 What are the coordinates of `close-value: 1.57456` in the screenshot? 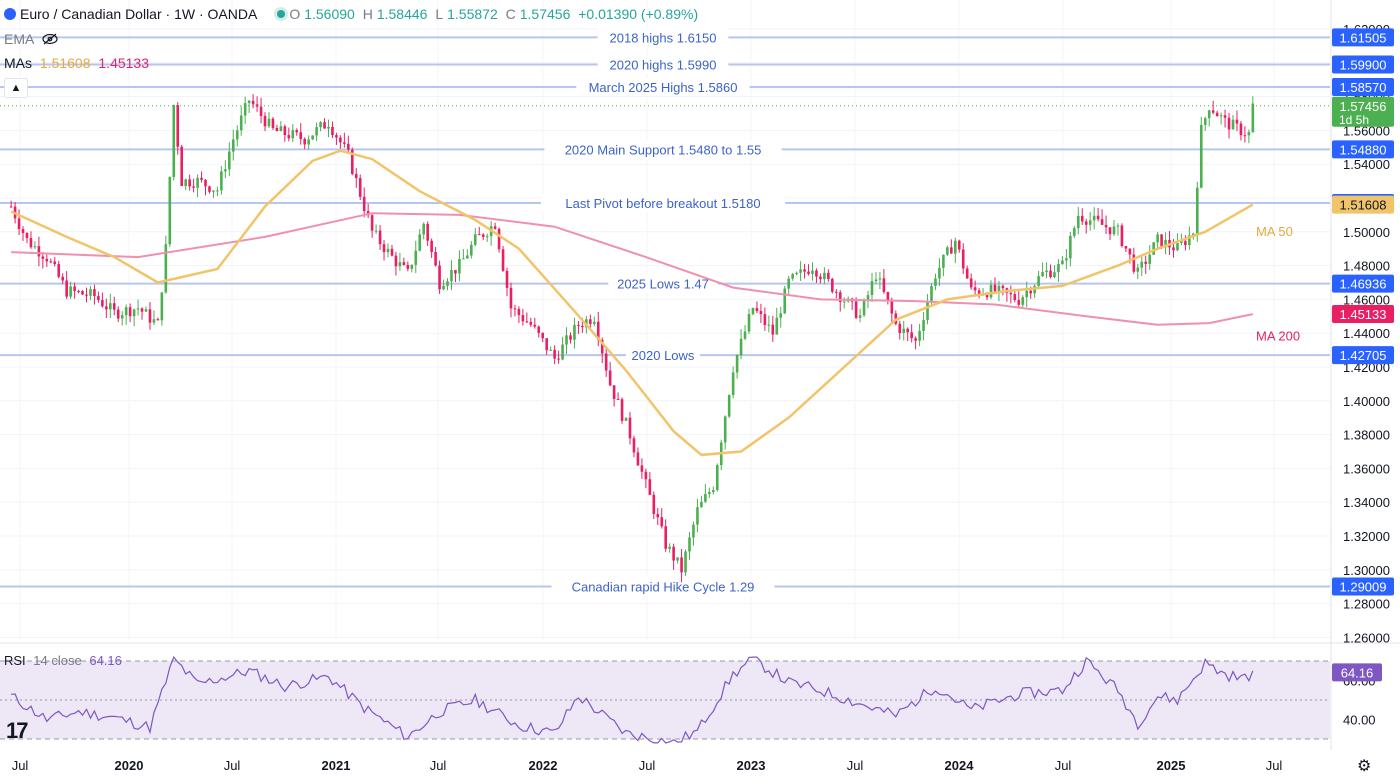 It's located at (545, 14).